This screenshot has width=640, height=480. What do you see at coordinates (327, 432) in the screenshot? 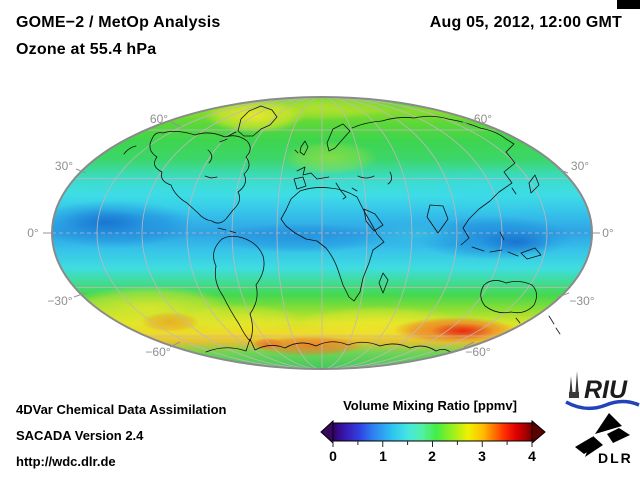
I see `colorbar-left-arrow` at bounding box center [327, 432].